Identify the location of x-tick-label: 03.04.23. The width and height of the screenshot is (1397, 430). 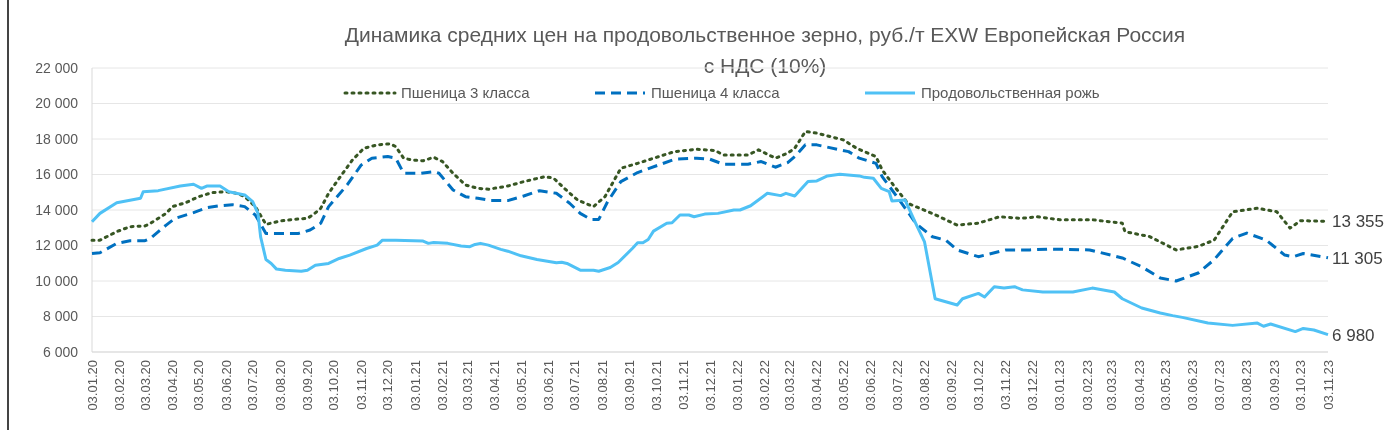
(1139, 385).